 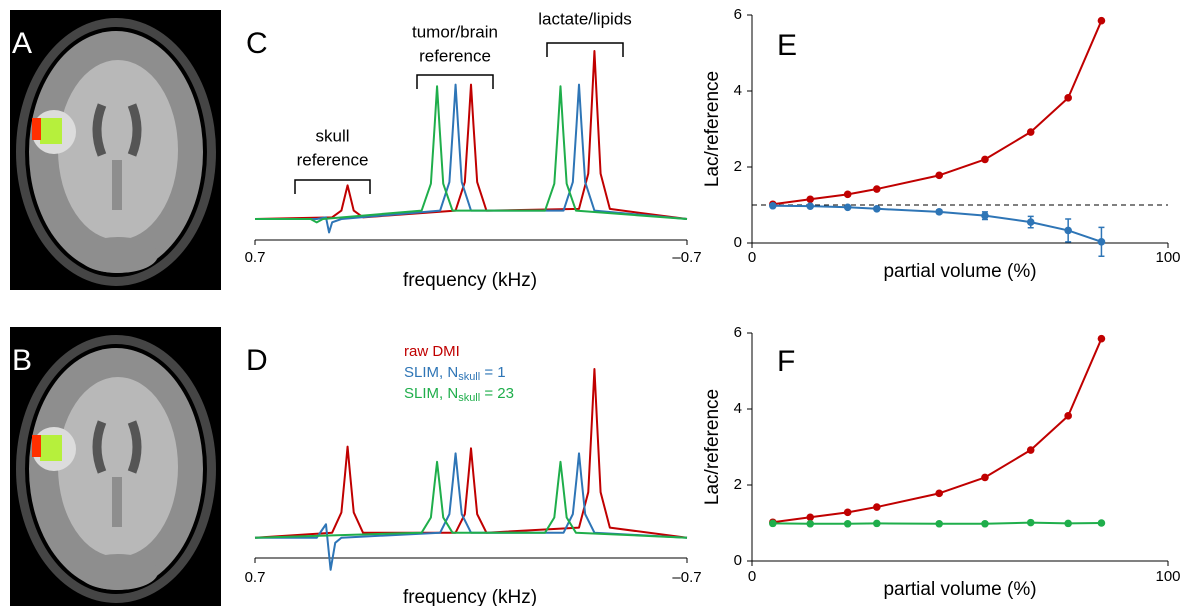 I want to click on legend-entry: SLIM, Nskull = 23, so click(x=459, y=394).